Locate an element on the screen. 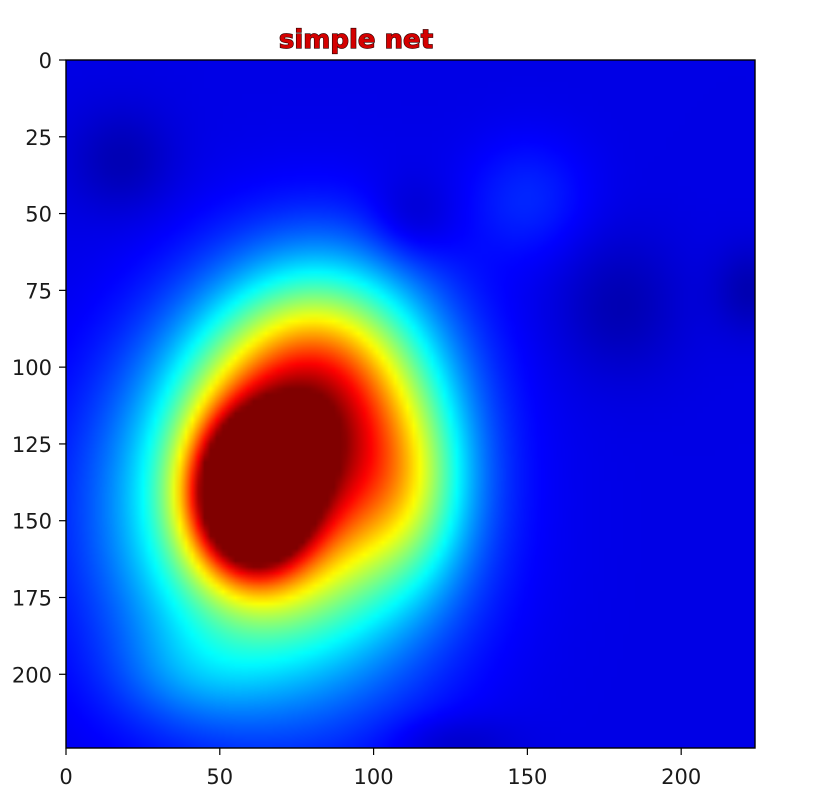  y-tick-label: 50 is located at coordinates (38, 215).